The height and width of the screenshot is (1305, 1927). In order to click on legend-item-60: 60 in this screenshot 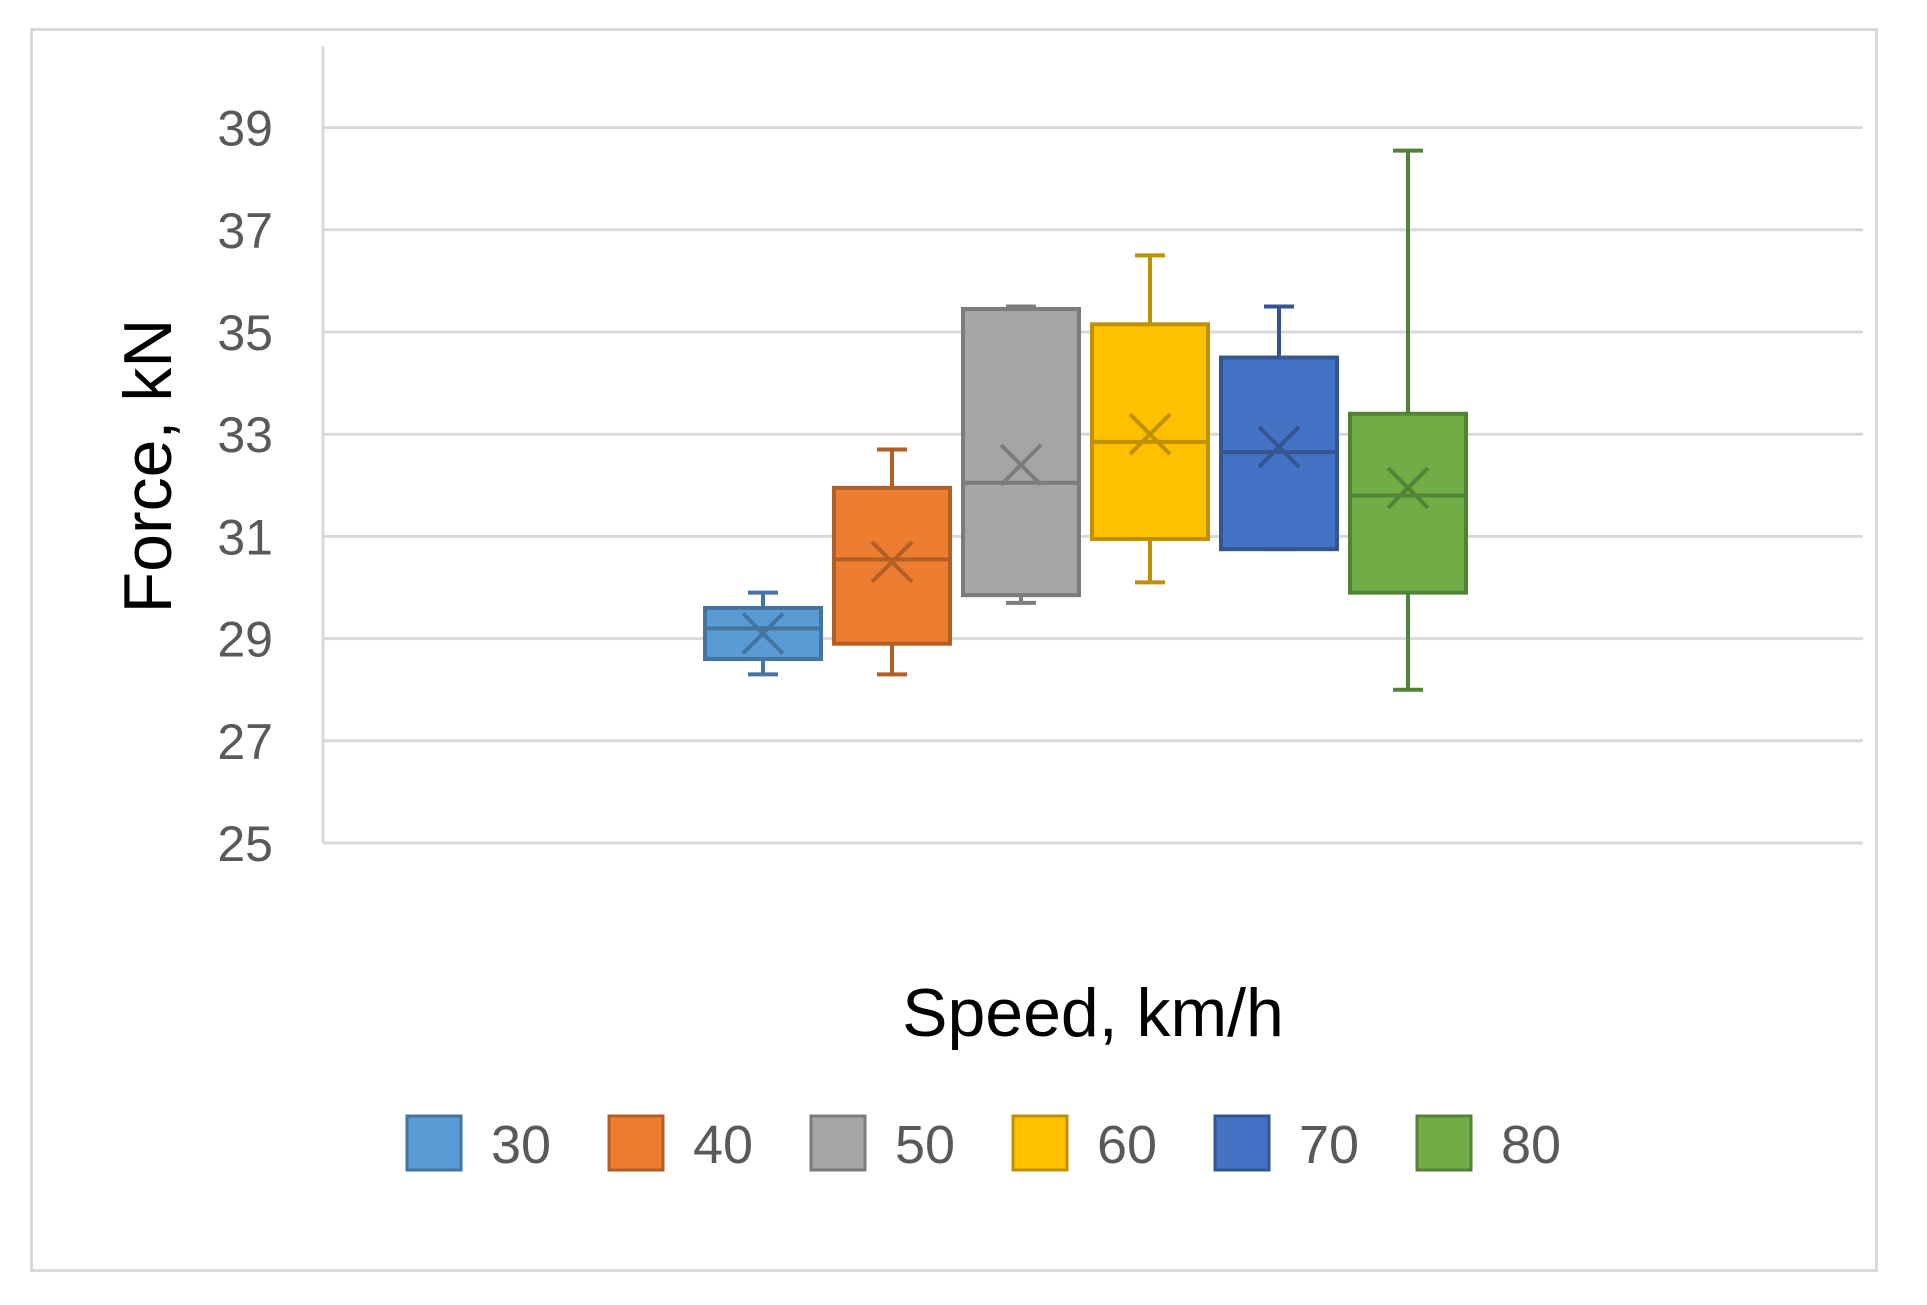, I will do `click(1084, 1144)`.